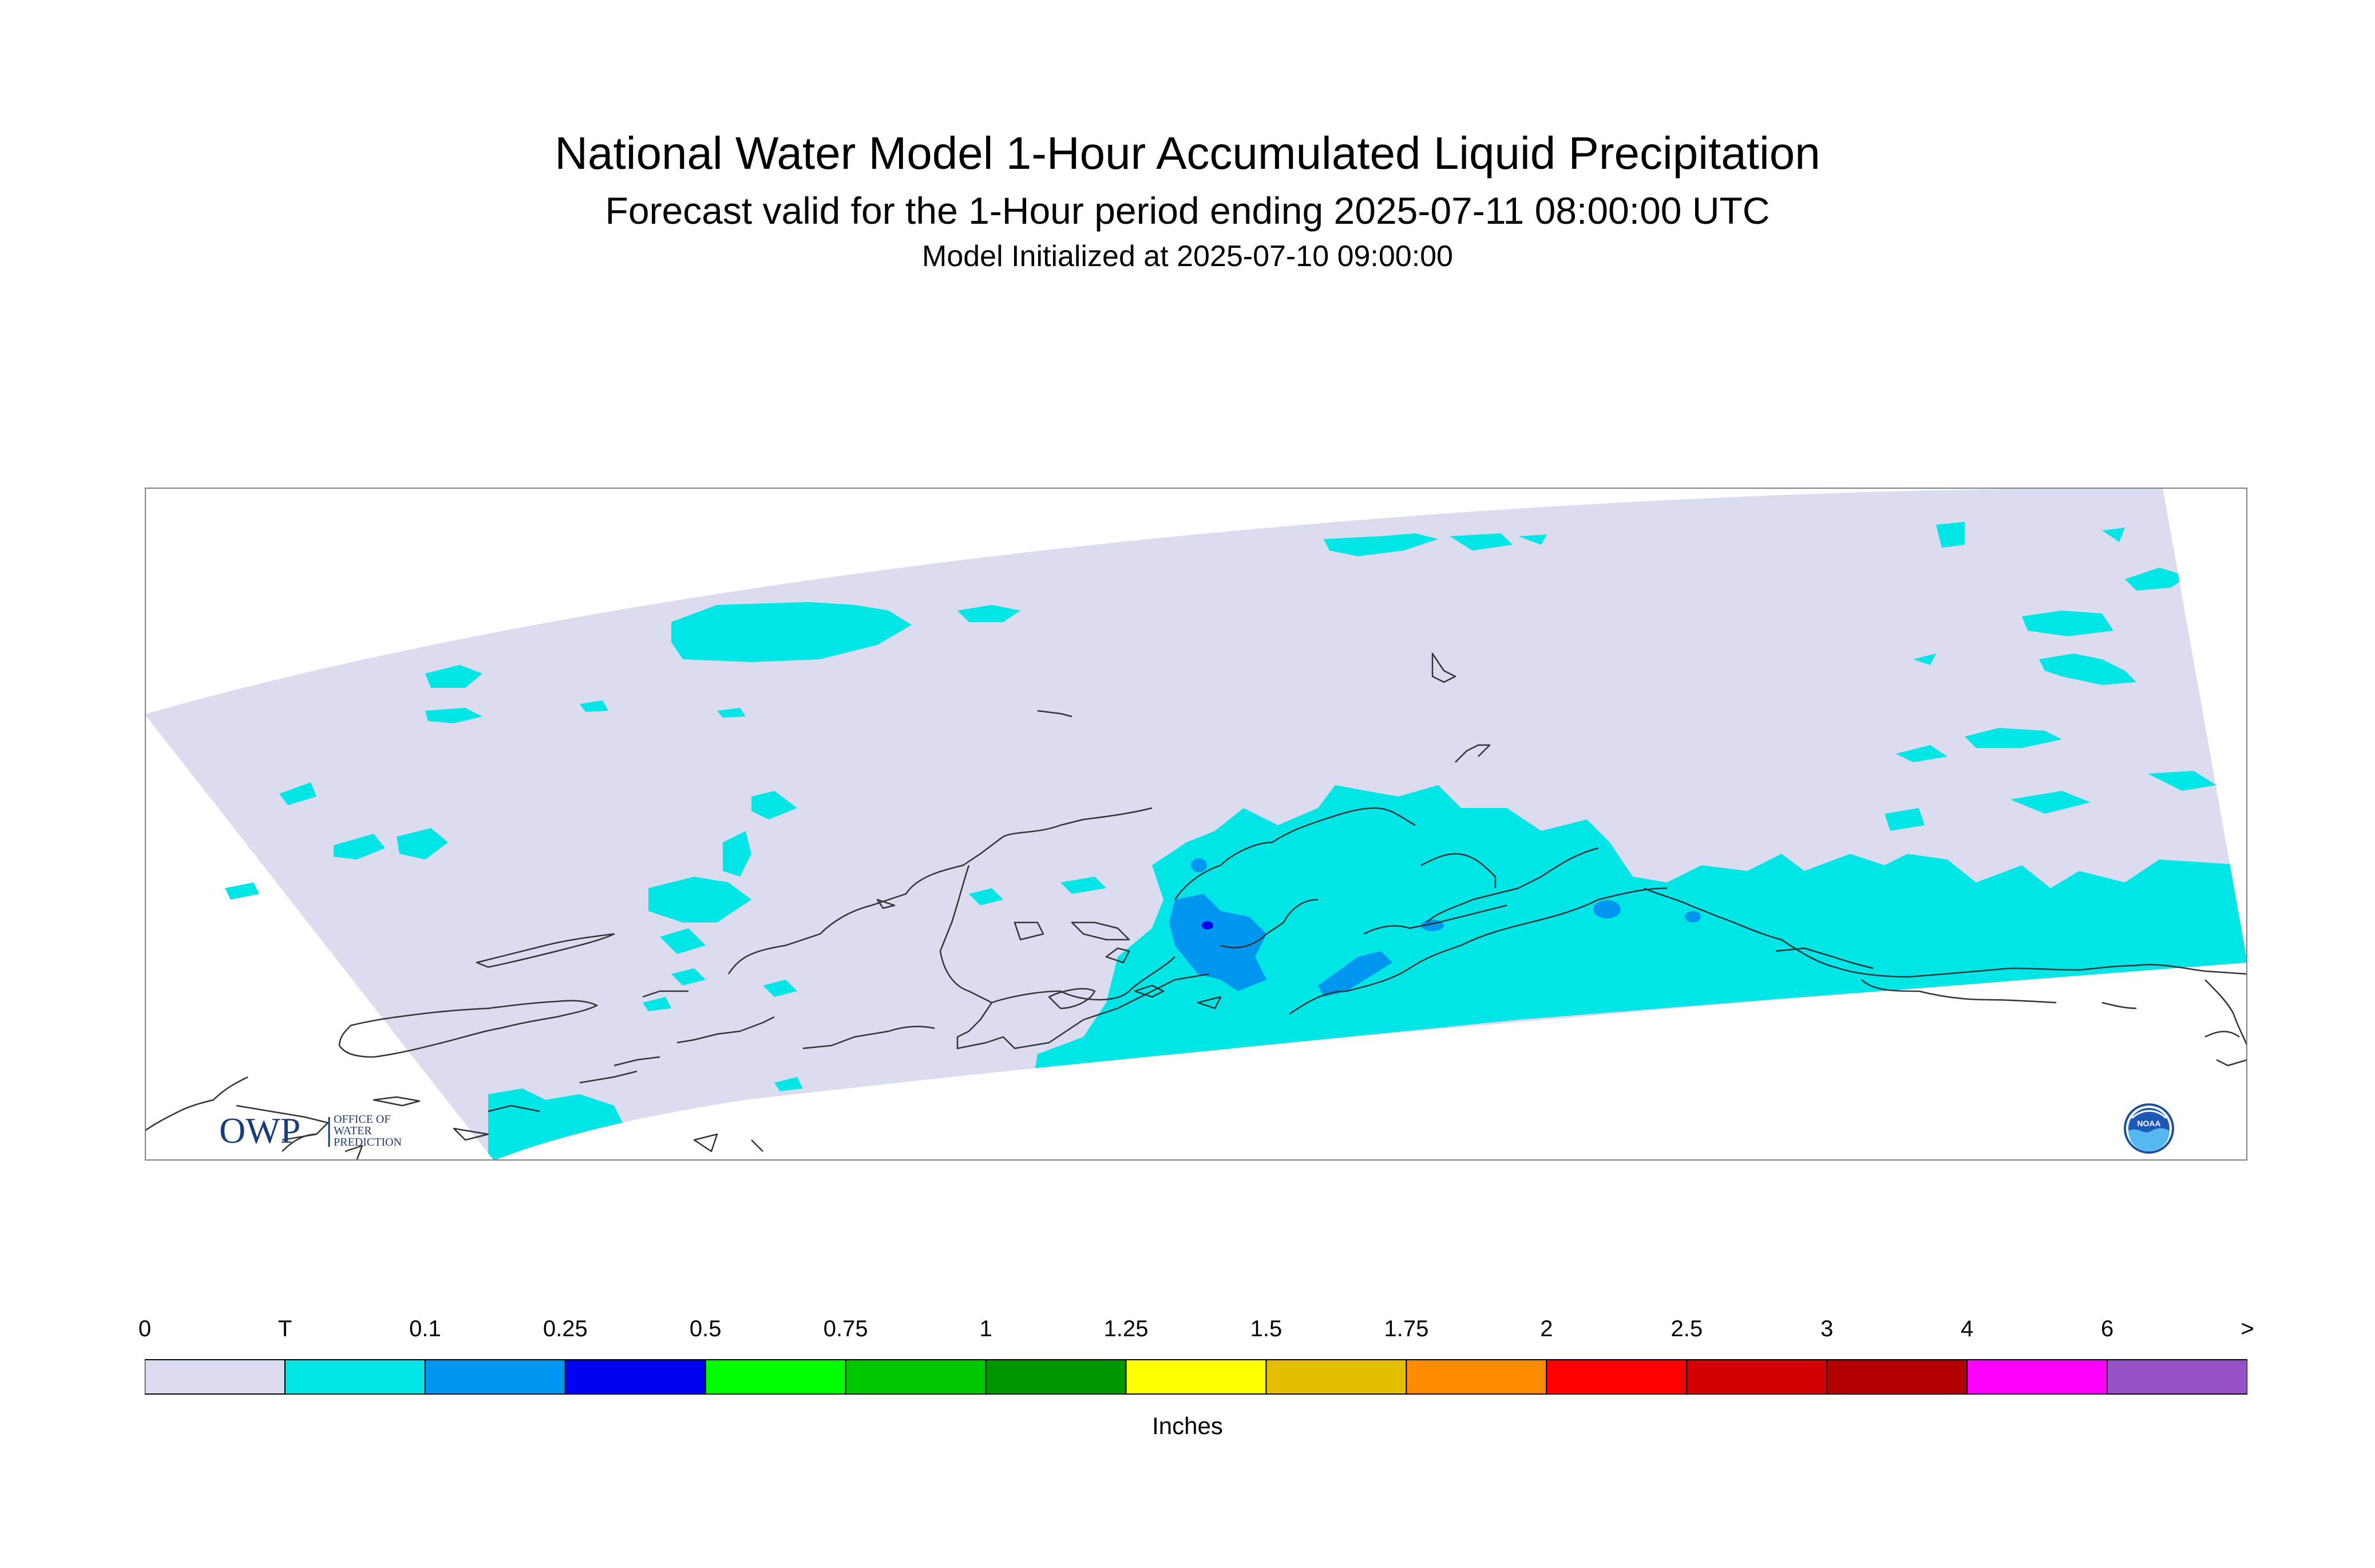  What do you see at coordinates (2107, 1328) in the screenshot?
I see `legend-label: 6` at bounding box center [2107, 1328].